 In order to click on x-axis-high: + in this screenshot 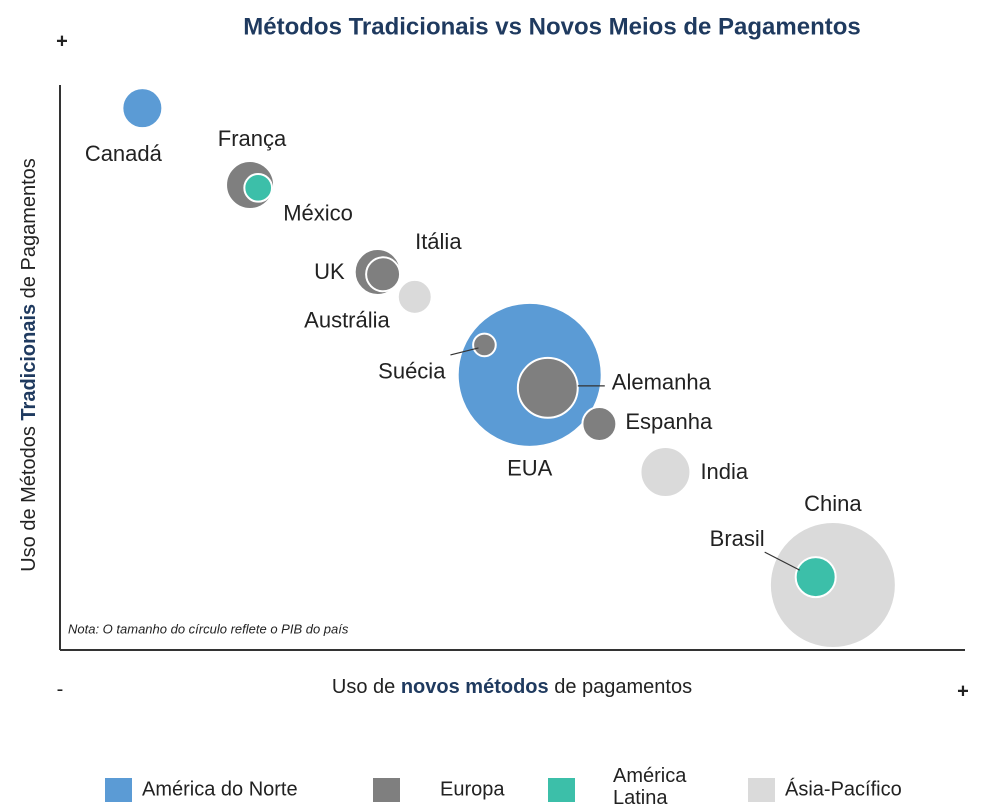, I will do `click(963, 691)`.